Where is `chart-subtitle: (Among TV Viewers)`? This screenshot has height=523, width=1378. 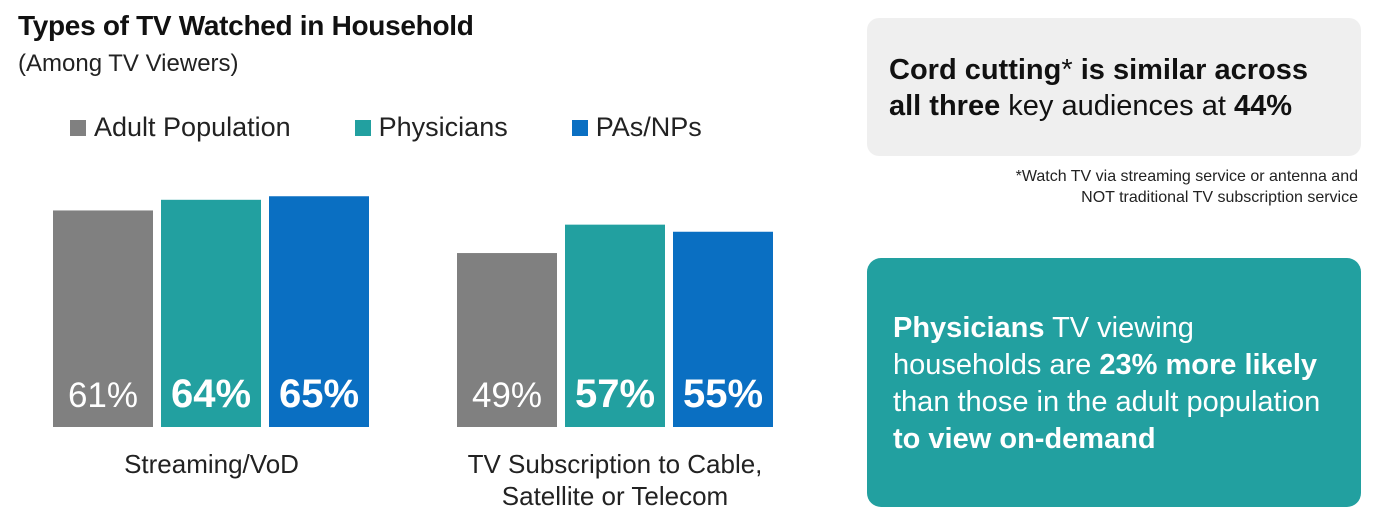
chart-subtitle: (Among TV Viewers) is located at coordinates (128, 63).